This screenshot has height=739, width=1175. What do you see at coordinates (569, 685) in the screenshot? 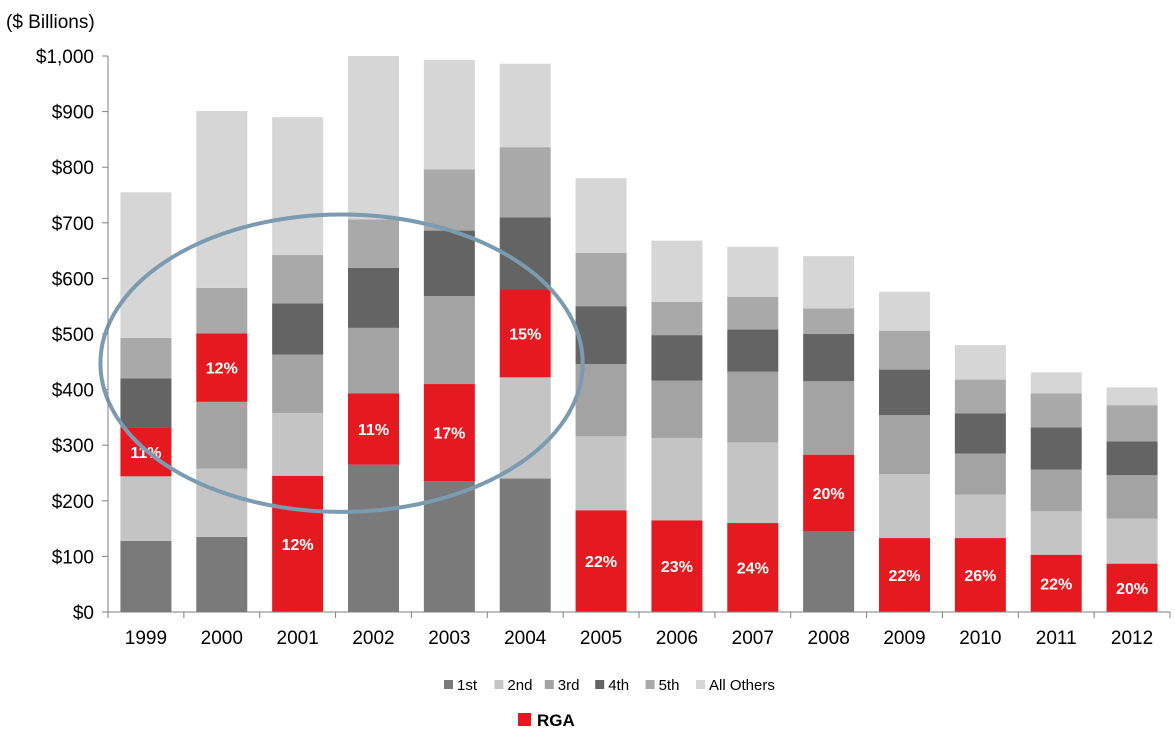
I see `legend-label: 3rd` at bounding box center [569, 685].